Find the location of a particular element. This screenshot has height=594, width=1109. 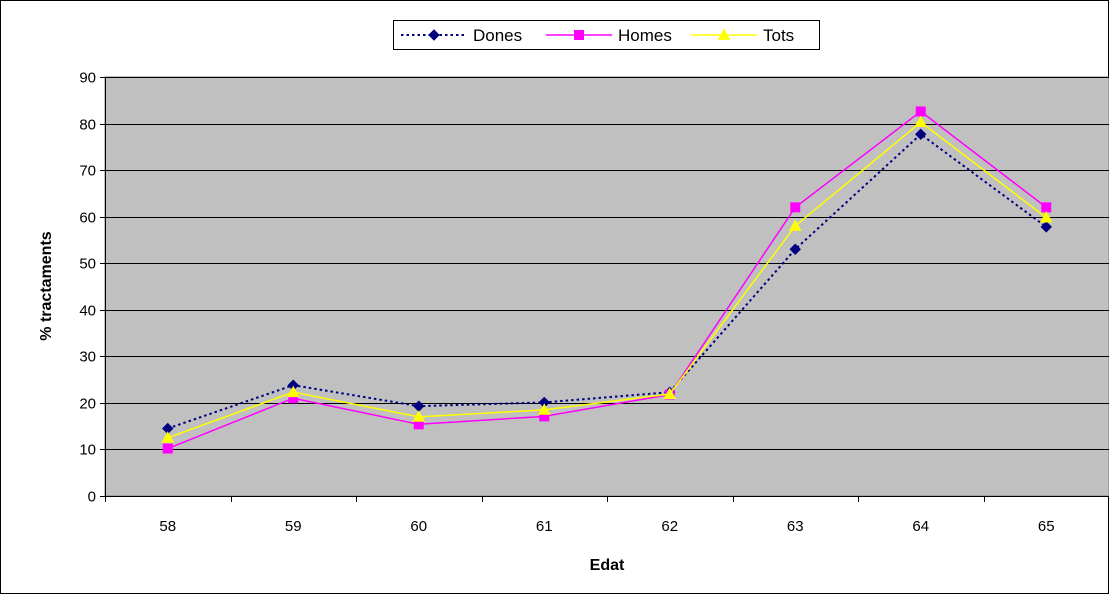

y-tick-label: 70 is located at coordinates (87, 171).